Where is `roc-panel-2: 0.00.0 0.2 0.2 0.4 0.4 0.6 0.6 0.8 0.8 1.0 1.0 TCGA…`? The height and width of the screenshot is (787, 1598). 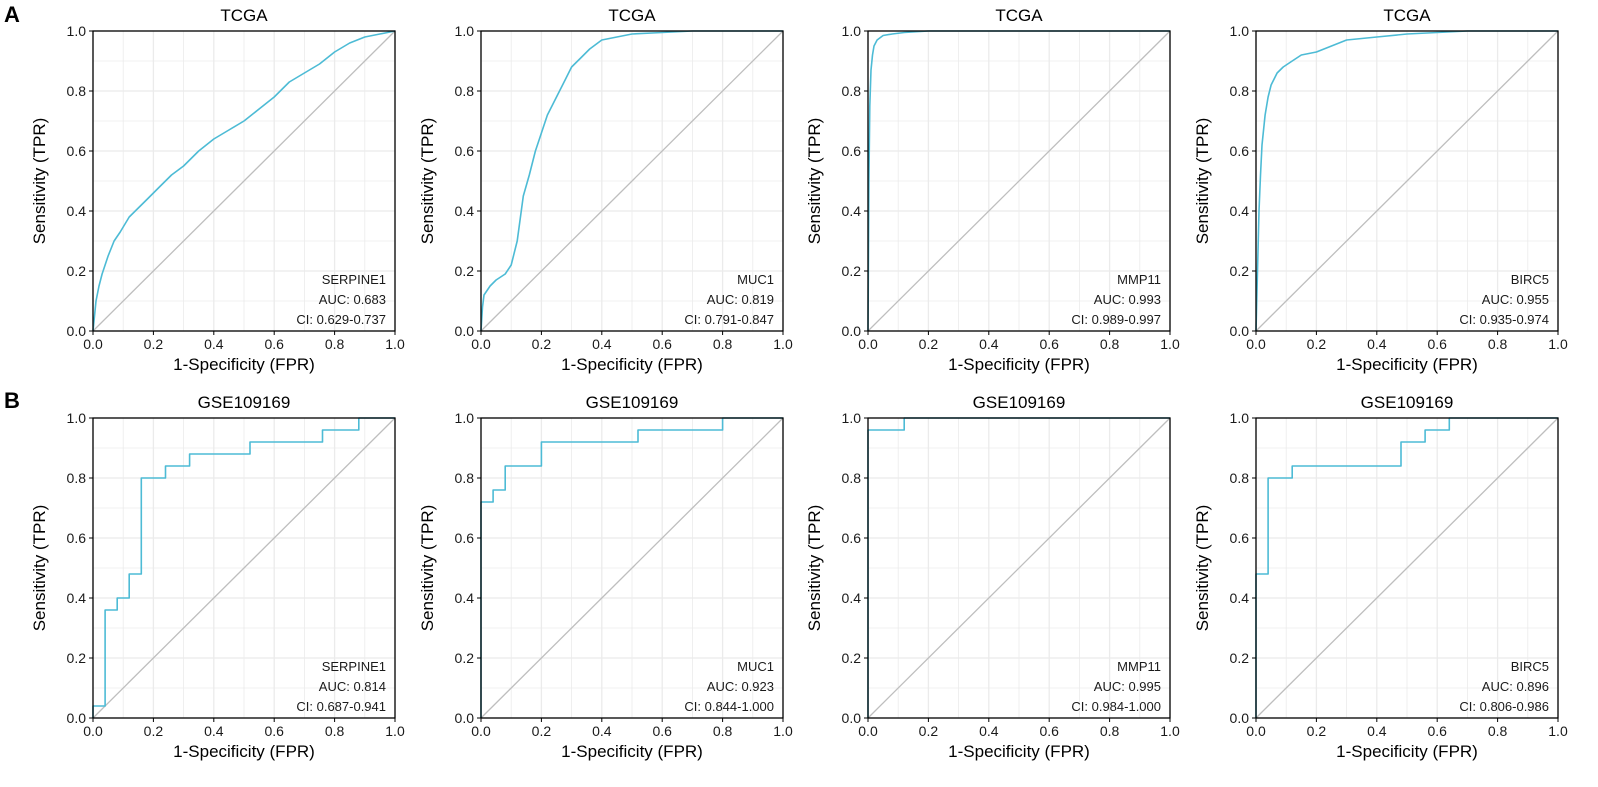 roc-panel-2: 0.00.0 0.2 0.2 0.4 0.4 0.6 0.6 0.8 0.8 1.0 1.0 TCGA… is located at coordinates (605, 190).